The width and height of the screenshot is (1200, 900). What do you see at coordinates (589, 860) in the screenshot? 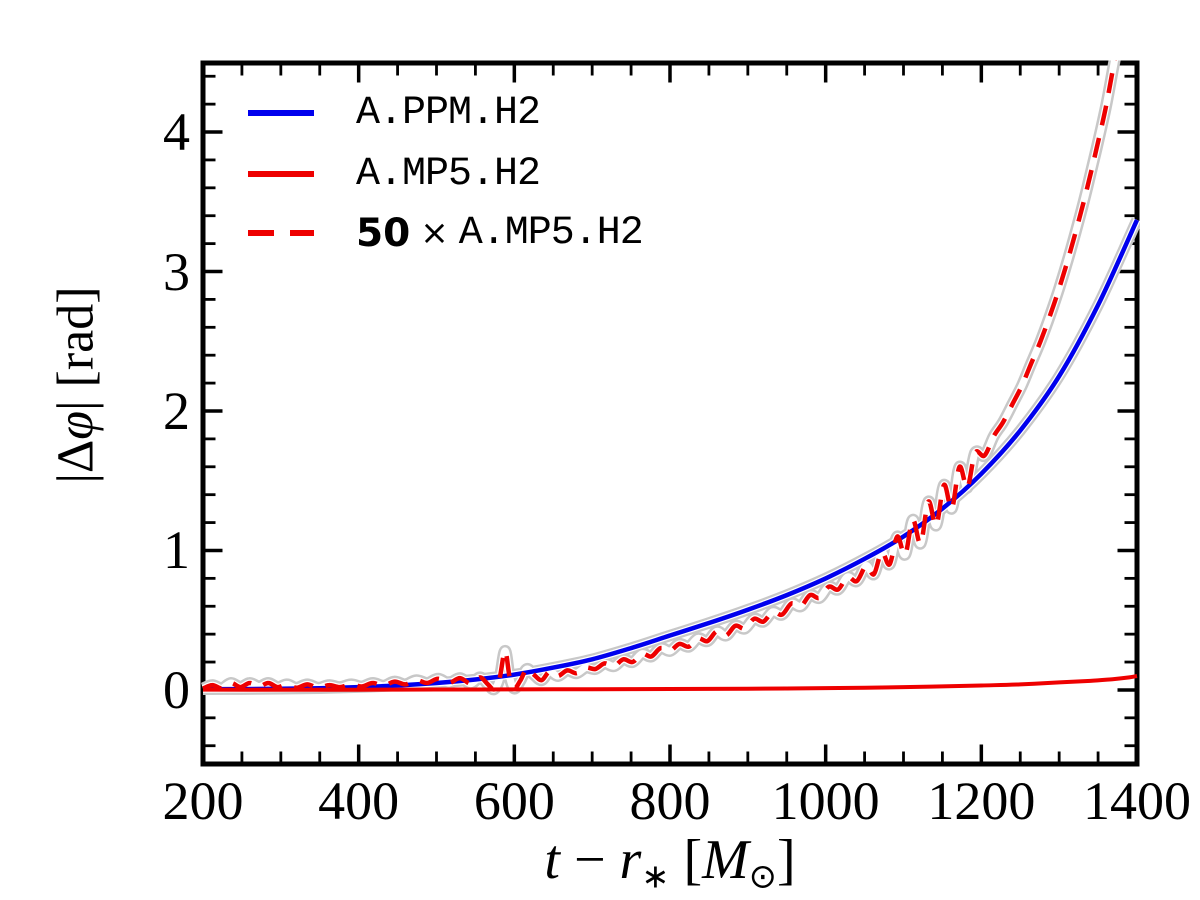
I see `x-axis-label-minus: −` at bounding box center [589, 860].